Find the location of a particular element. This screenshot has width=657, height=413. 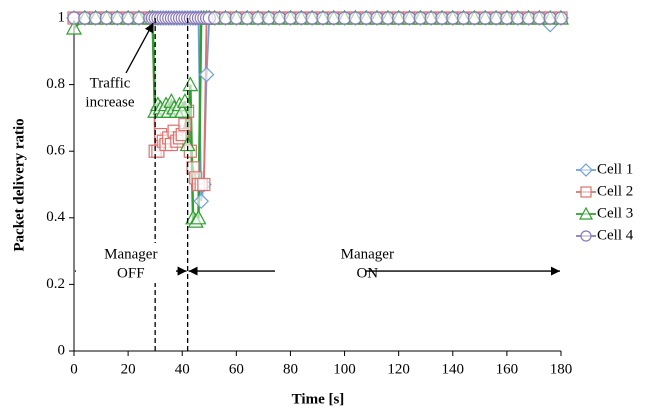

annotation: increase is located at coordinates (109, 102).